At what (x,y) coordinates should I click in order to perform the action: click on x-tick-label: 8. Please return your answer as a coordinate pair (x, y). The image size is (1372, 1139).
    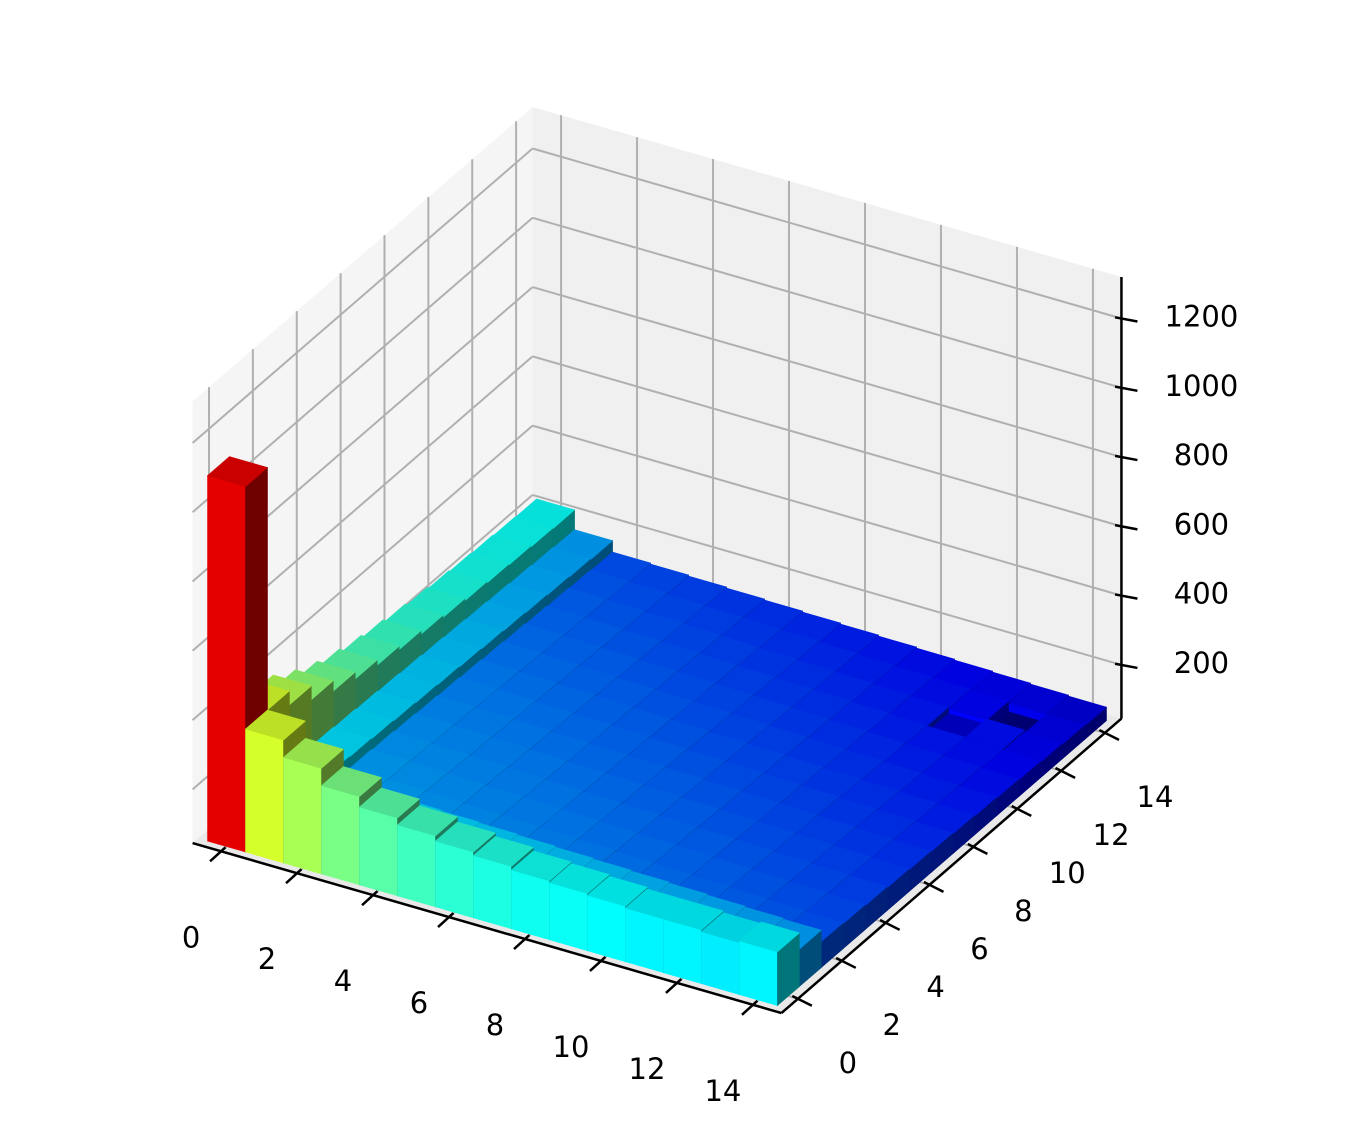
    Looking at the image, I should click on (495, 1025).